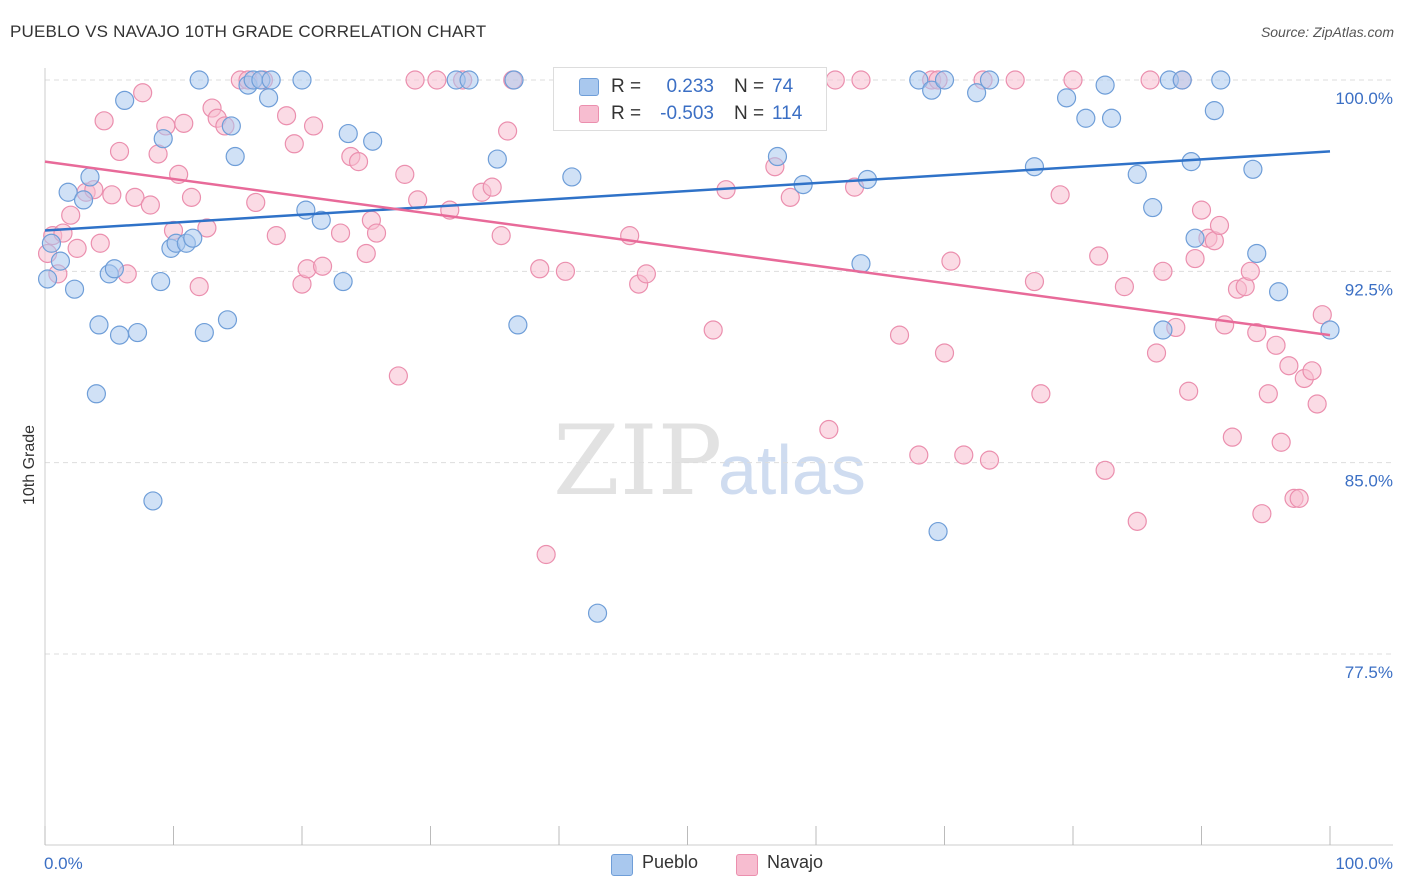 The height and width of the screenshot is (892, 1406). What do you see at coordinates (1364, 98) in the screenshot?
I see `y-tick-label: 100.0%` at bounding box center [1364, 98].